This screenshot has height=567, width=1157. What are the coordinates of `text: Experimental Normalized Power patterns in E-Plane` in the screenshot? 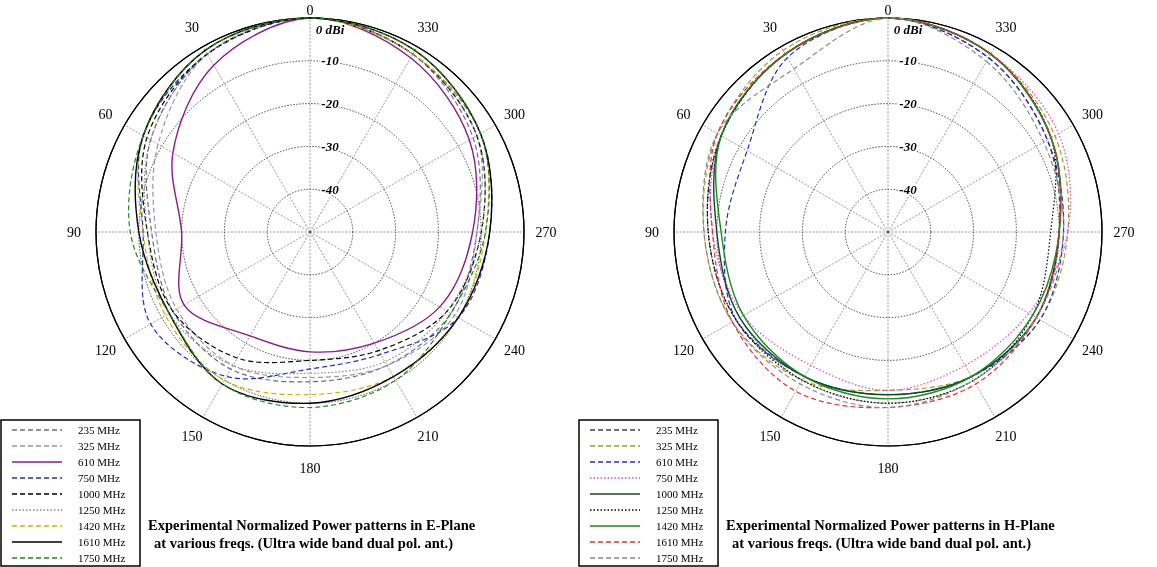 It's located at (312, 525).